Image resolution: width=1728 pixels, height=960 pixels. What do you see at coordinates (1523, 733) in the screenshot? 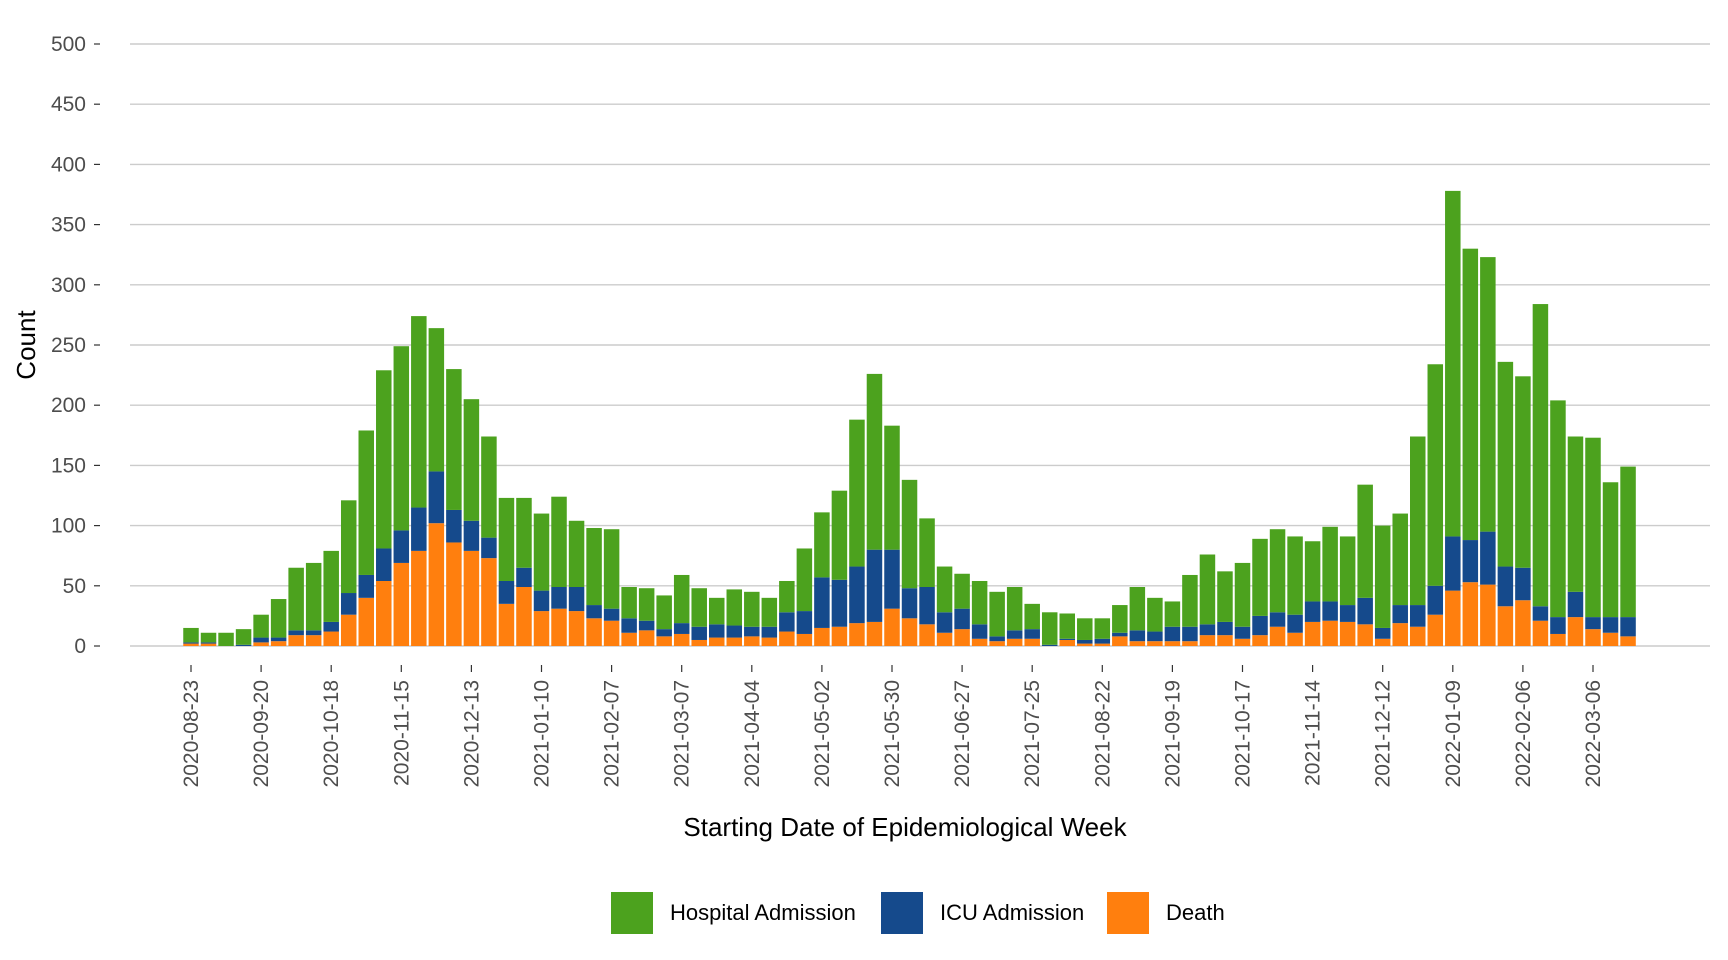
I see `x-tick-label: 2022-02-06` at bounding box center [1523, 733].